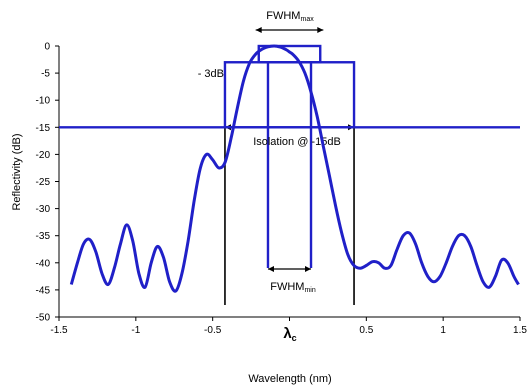  What do you see at coordinates (289, 379) in the screenshot?
I see `x-axis-title: Wavelength (nm)` at bounding box center [289, 379].